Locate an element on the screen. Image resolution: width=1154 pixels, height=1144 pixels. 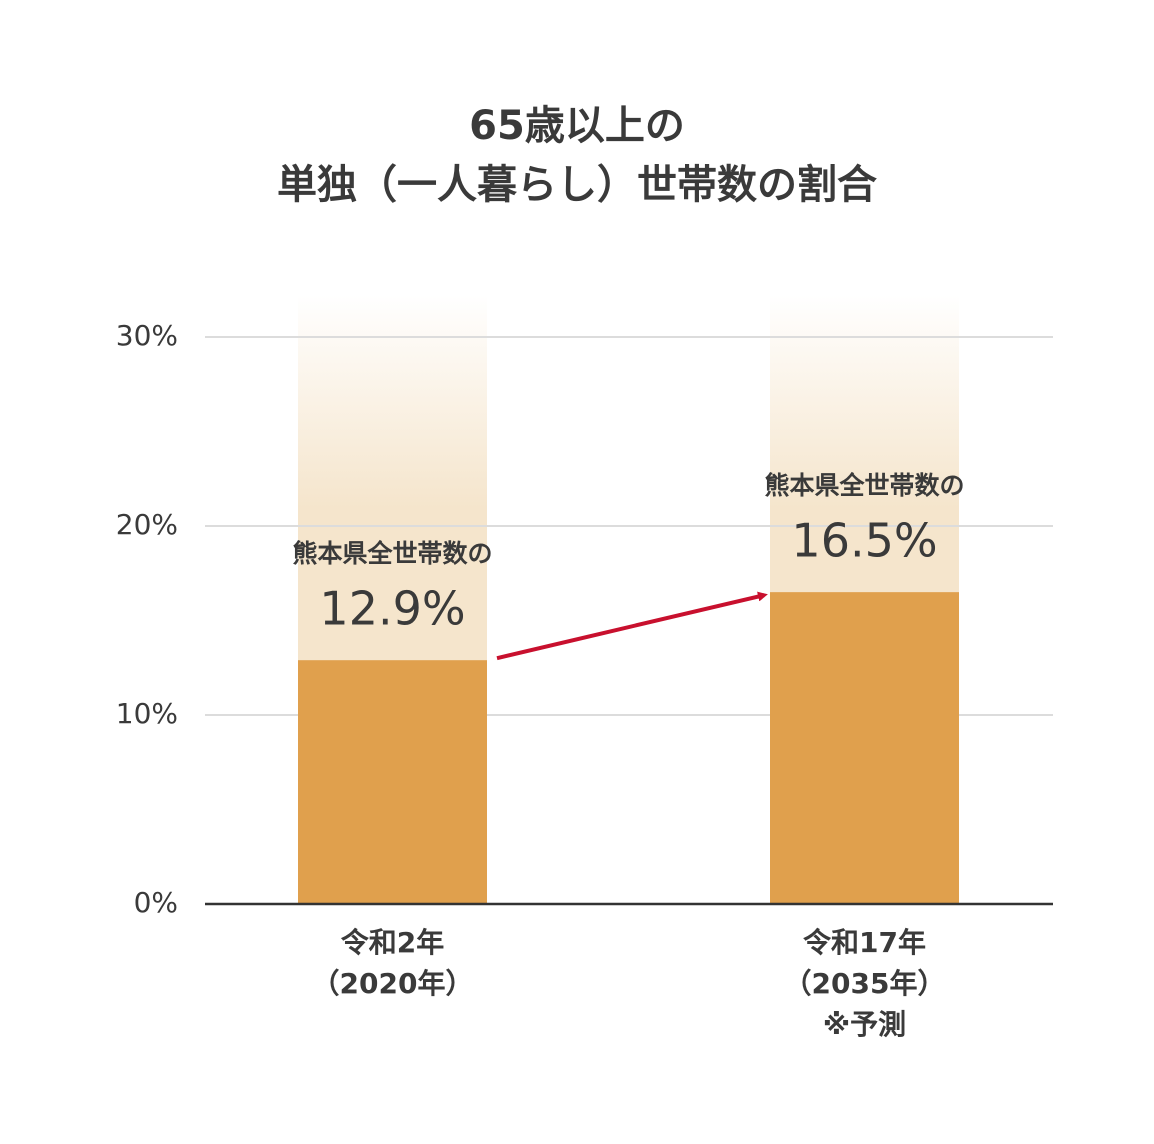
x-tick-label: （2020年） is located at coordinates (393, 983).